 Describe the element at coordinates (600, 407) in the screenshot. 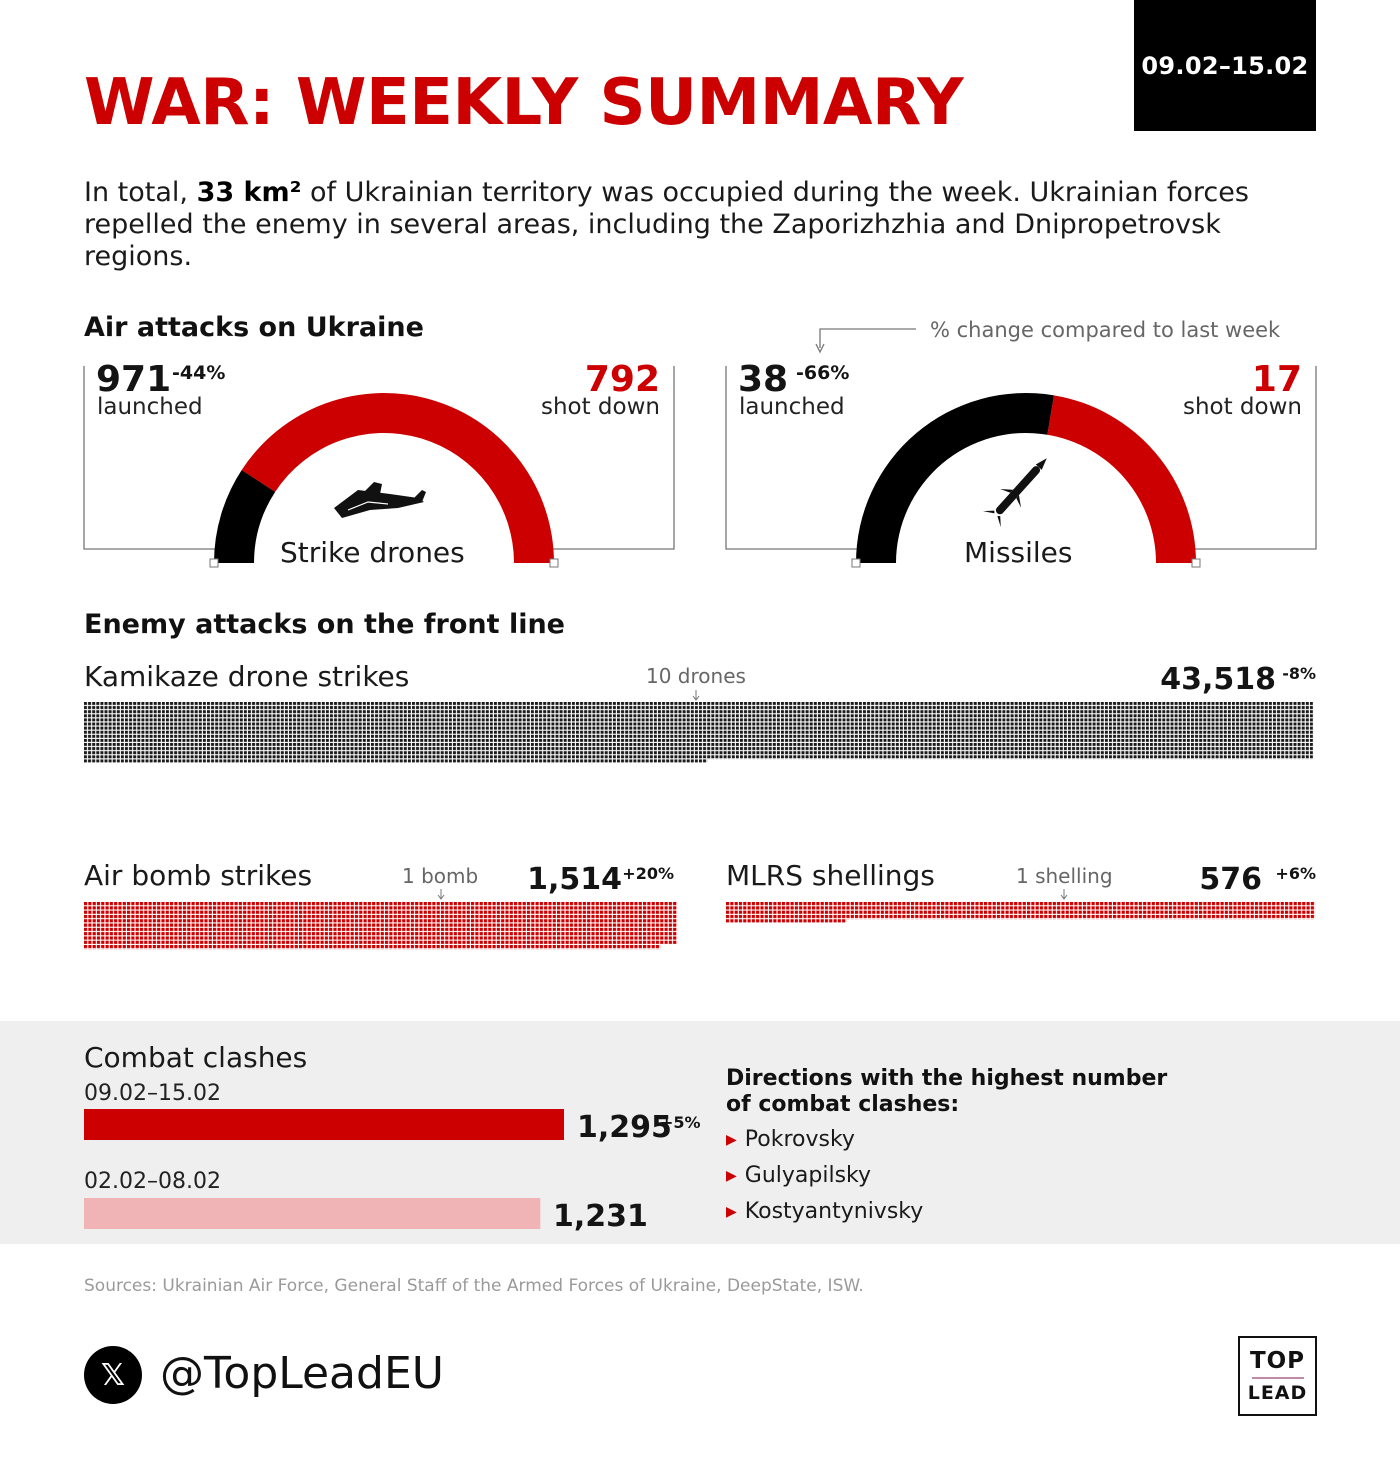

I see `drones-shot-label: shot down` at that location.